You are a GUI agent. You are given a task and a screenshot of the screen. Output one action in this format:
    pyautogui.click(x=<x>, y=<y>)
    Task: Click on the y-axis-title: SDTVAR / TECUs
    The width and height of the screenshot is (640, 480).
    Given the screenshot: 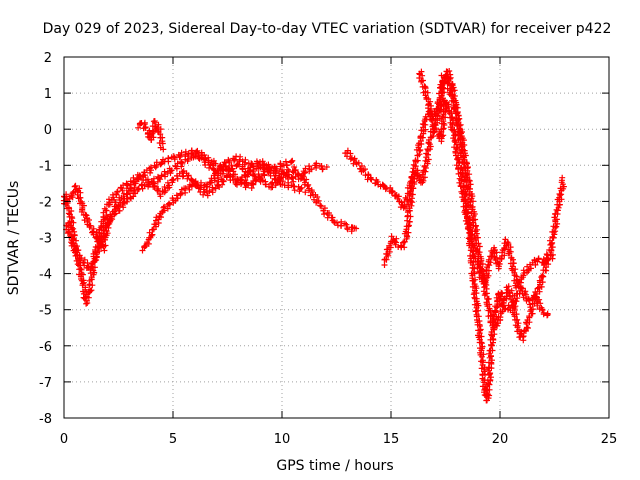 What is the action you would take?
    pyautogui.click(x=14, y=238)
    